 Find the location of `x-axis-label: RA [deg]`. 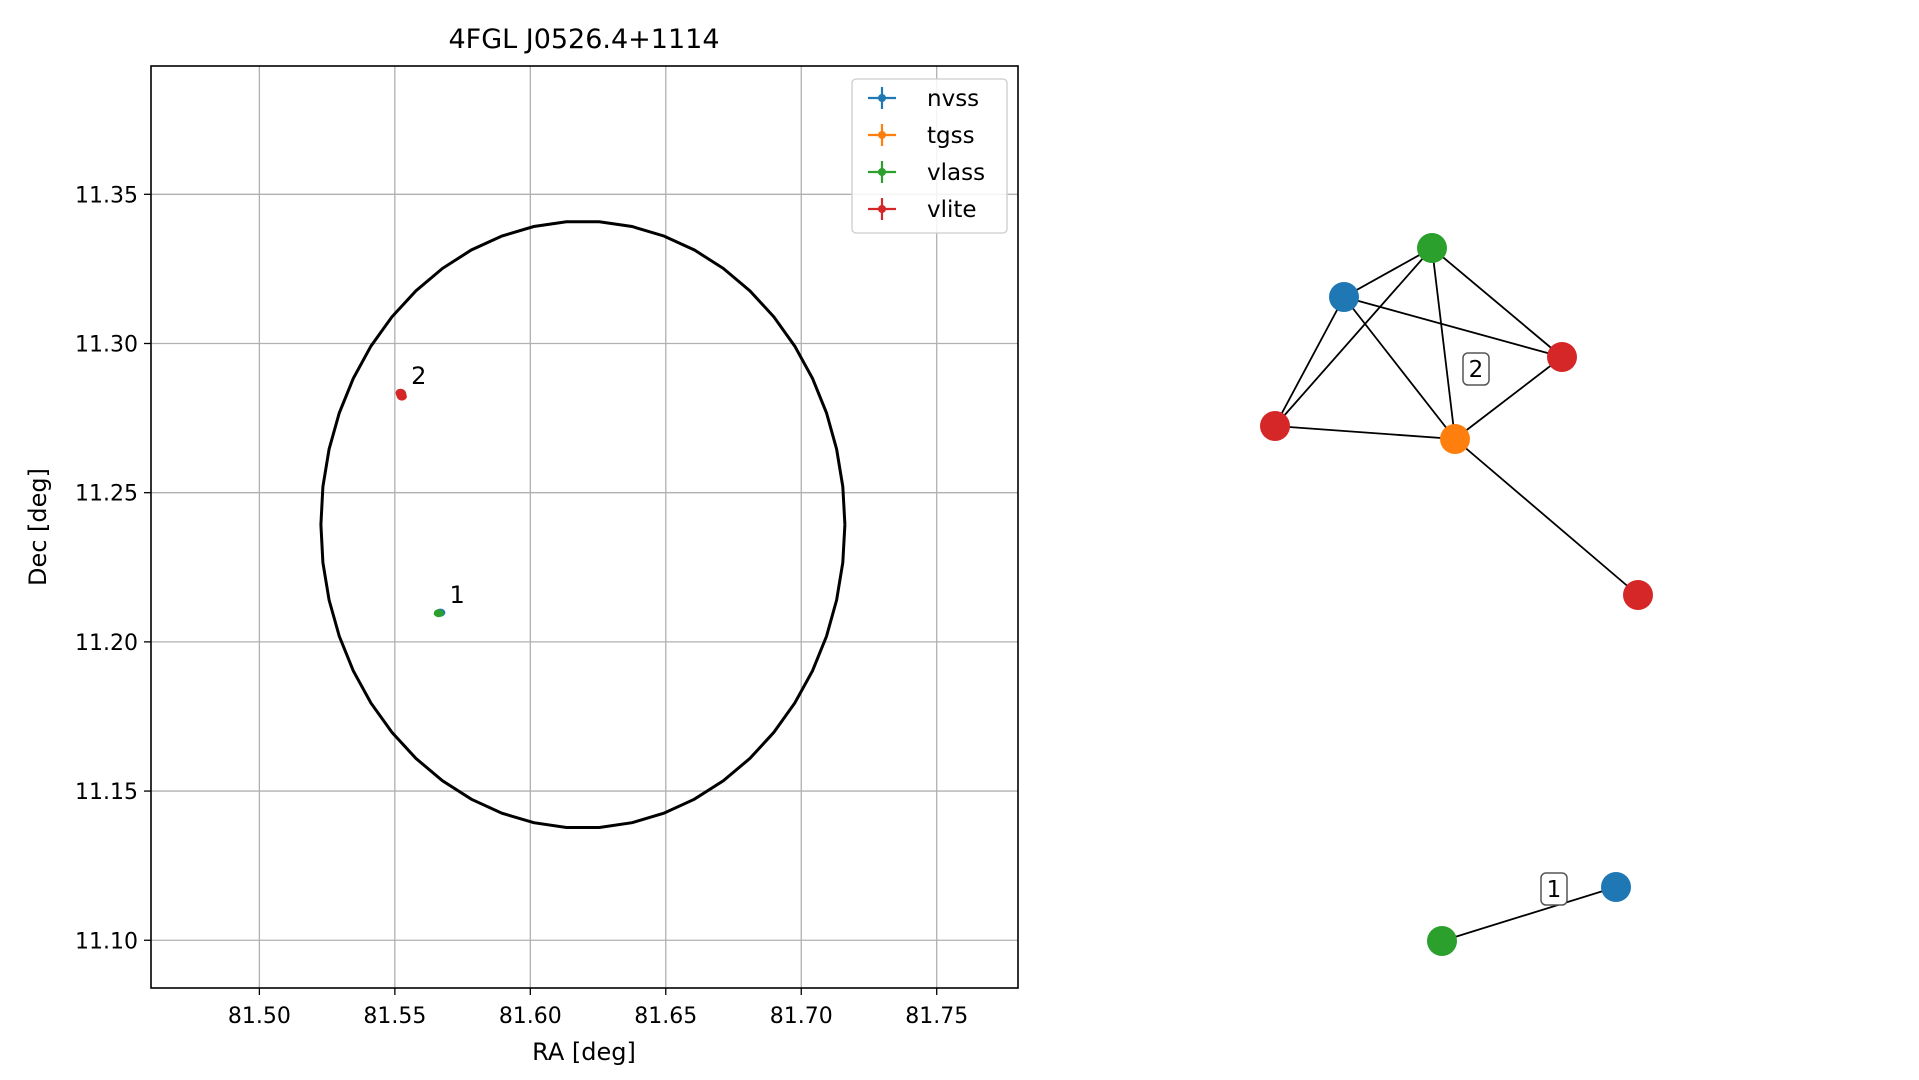

x-axis-label: RA [deg] is located at coordinates (584, 1052).